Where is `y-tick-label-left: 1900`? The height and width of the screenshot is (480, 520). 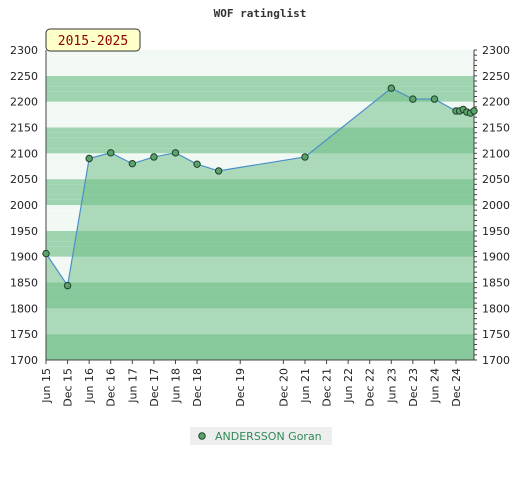
y-tick-label-left: 1900 is located at coordinates (24, 257).